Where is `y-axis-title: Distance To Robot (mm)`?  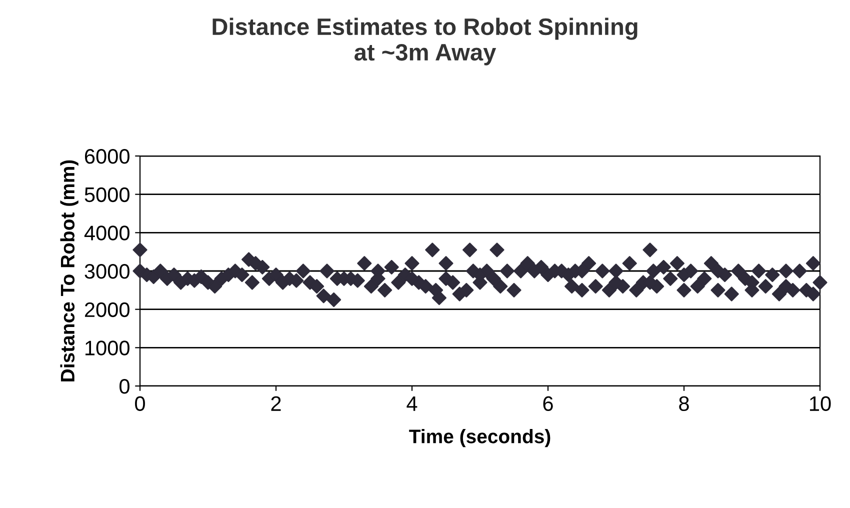 y-axis-title: Distance To Robot (mm) is located at coordinates (69, 271).